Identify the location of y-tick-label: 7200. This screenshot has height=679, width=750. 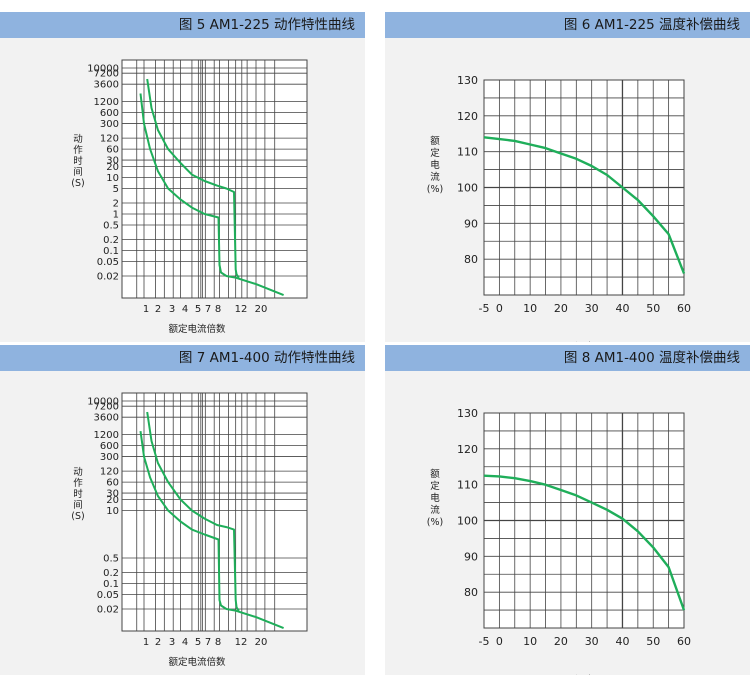
(106, 74).